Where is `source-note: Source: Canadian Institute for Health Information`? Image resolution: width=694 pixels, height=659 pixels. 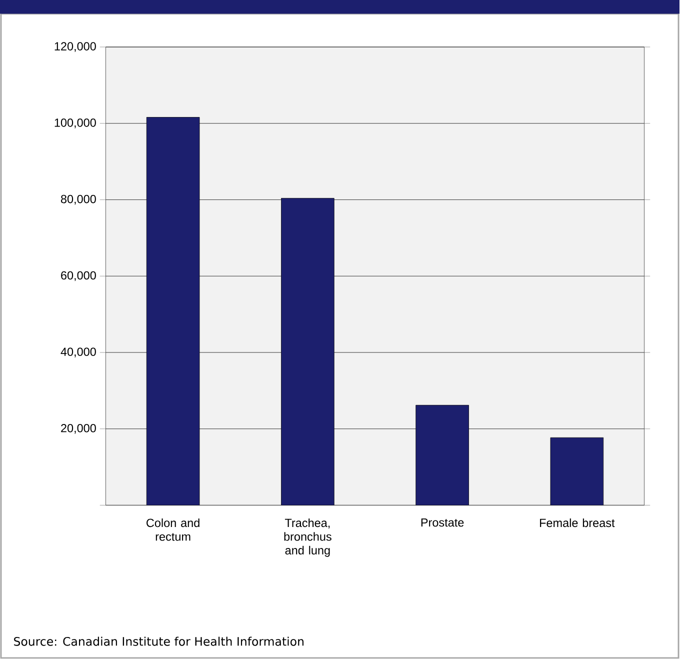
source-note: Source: Canadian Institute for Health Information is located at coordinates (159, 641).